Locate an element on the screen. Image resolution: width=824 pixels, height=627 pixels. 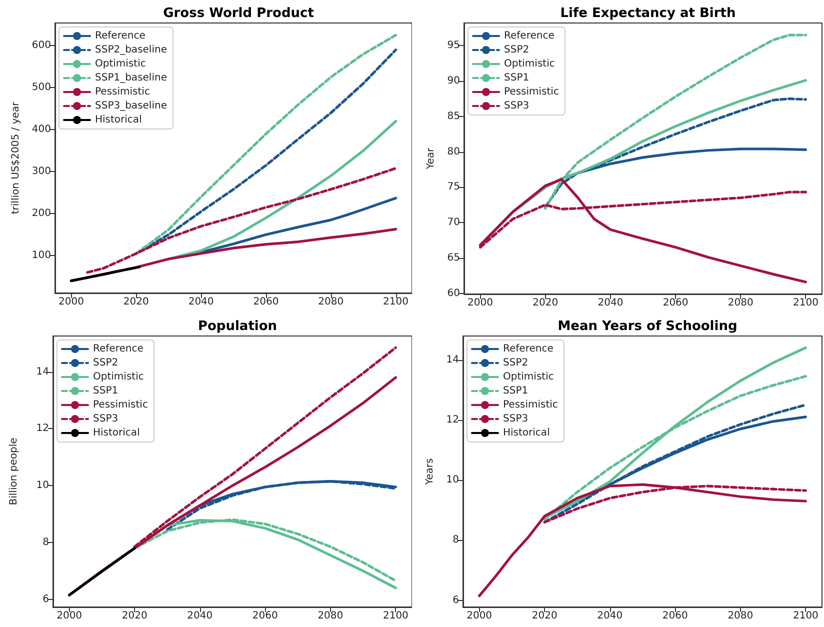
y-tick-label: 95 is located at coordinates (453, 46).